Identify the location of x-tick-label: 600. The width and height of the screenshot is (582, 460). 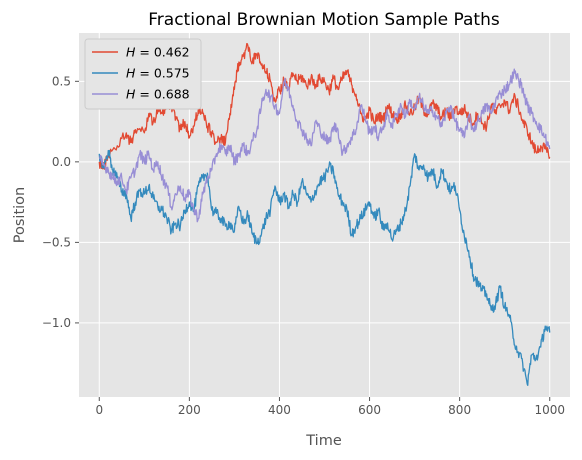
(369, 410).